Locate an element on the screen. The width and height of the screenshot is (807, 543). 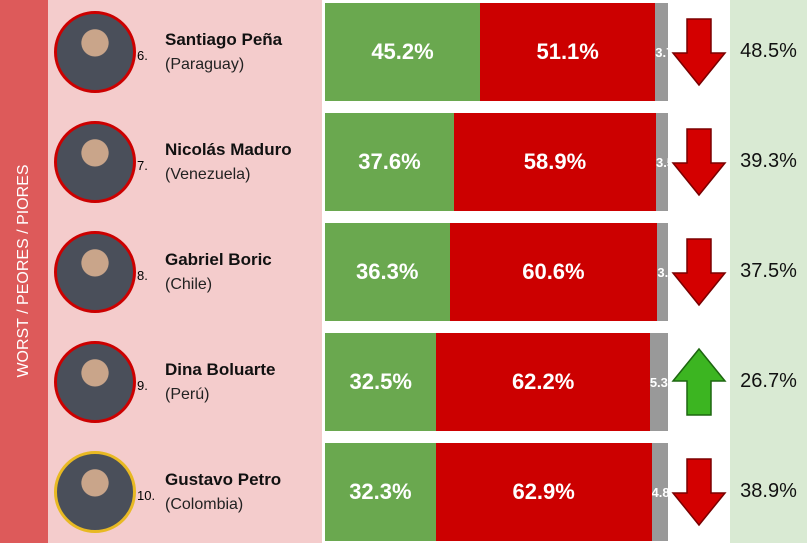
name: Gabriel Boric is located at coordinates (218, 259).